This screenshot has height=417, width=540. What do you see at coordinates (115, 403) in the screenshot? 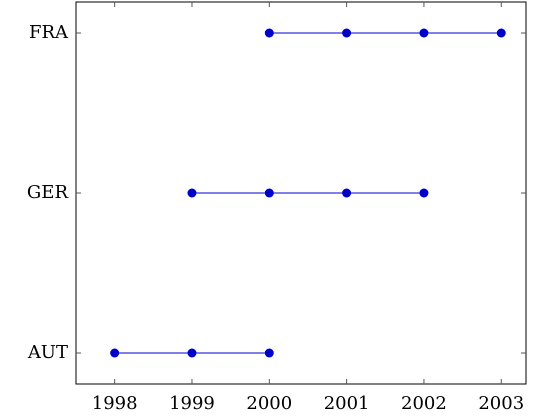
I see `x-tick-label: 1998` at bounding box center [115, 403].